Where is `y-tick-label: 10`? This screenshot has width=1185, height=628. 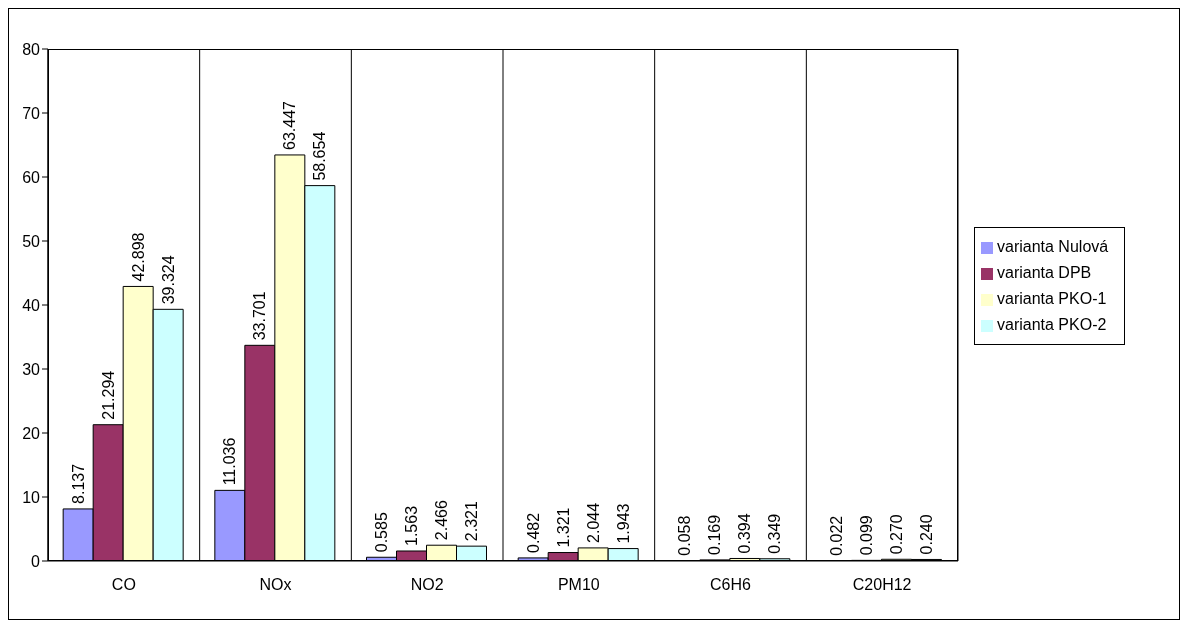 y-tick-label: 10 is located at coordinates (31, 497).